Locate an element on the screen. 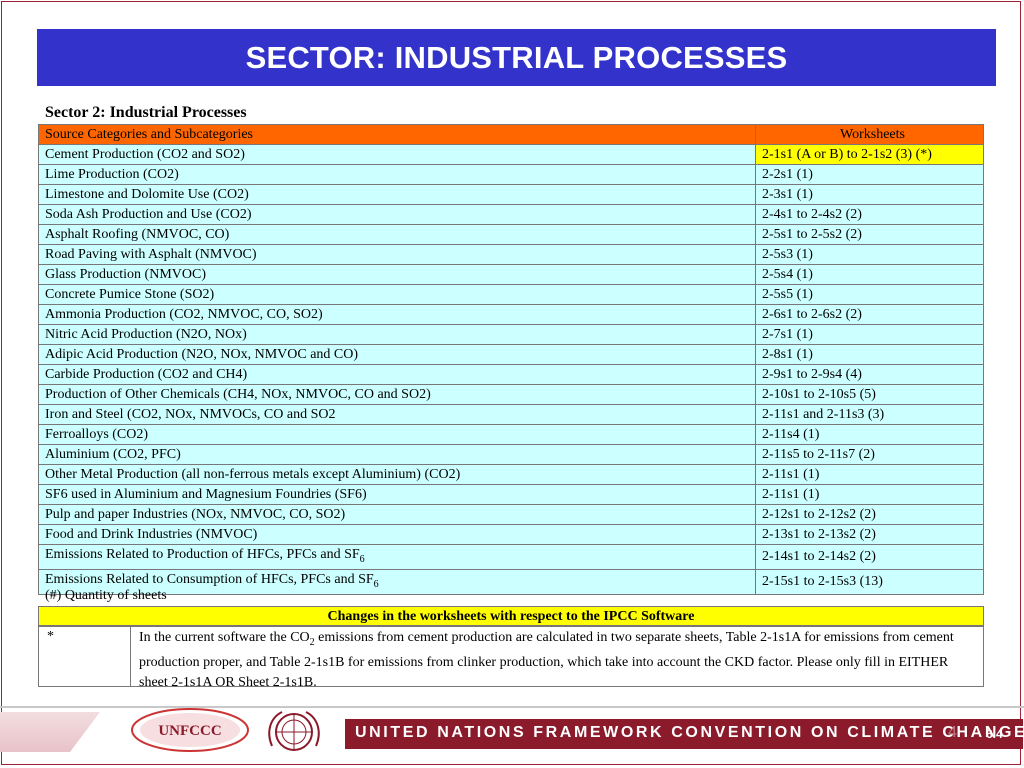  source-category-cell: Cement Production (CO2 and SO2) is located at coordinates (397, 154).